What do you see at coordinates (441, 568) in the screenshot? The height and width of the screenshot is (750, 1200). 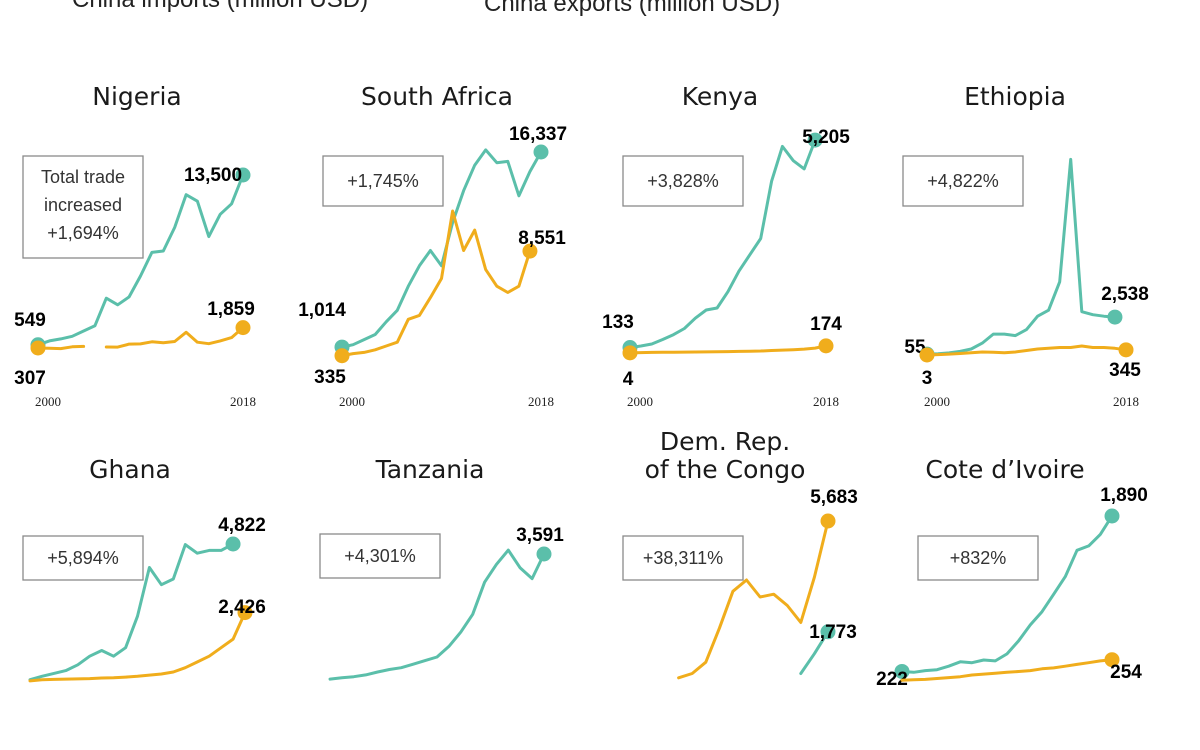 I see `chart-tanzania: Tanzania +4,301% 3,591` at bounding box center [441, 568].